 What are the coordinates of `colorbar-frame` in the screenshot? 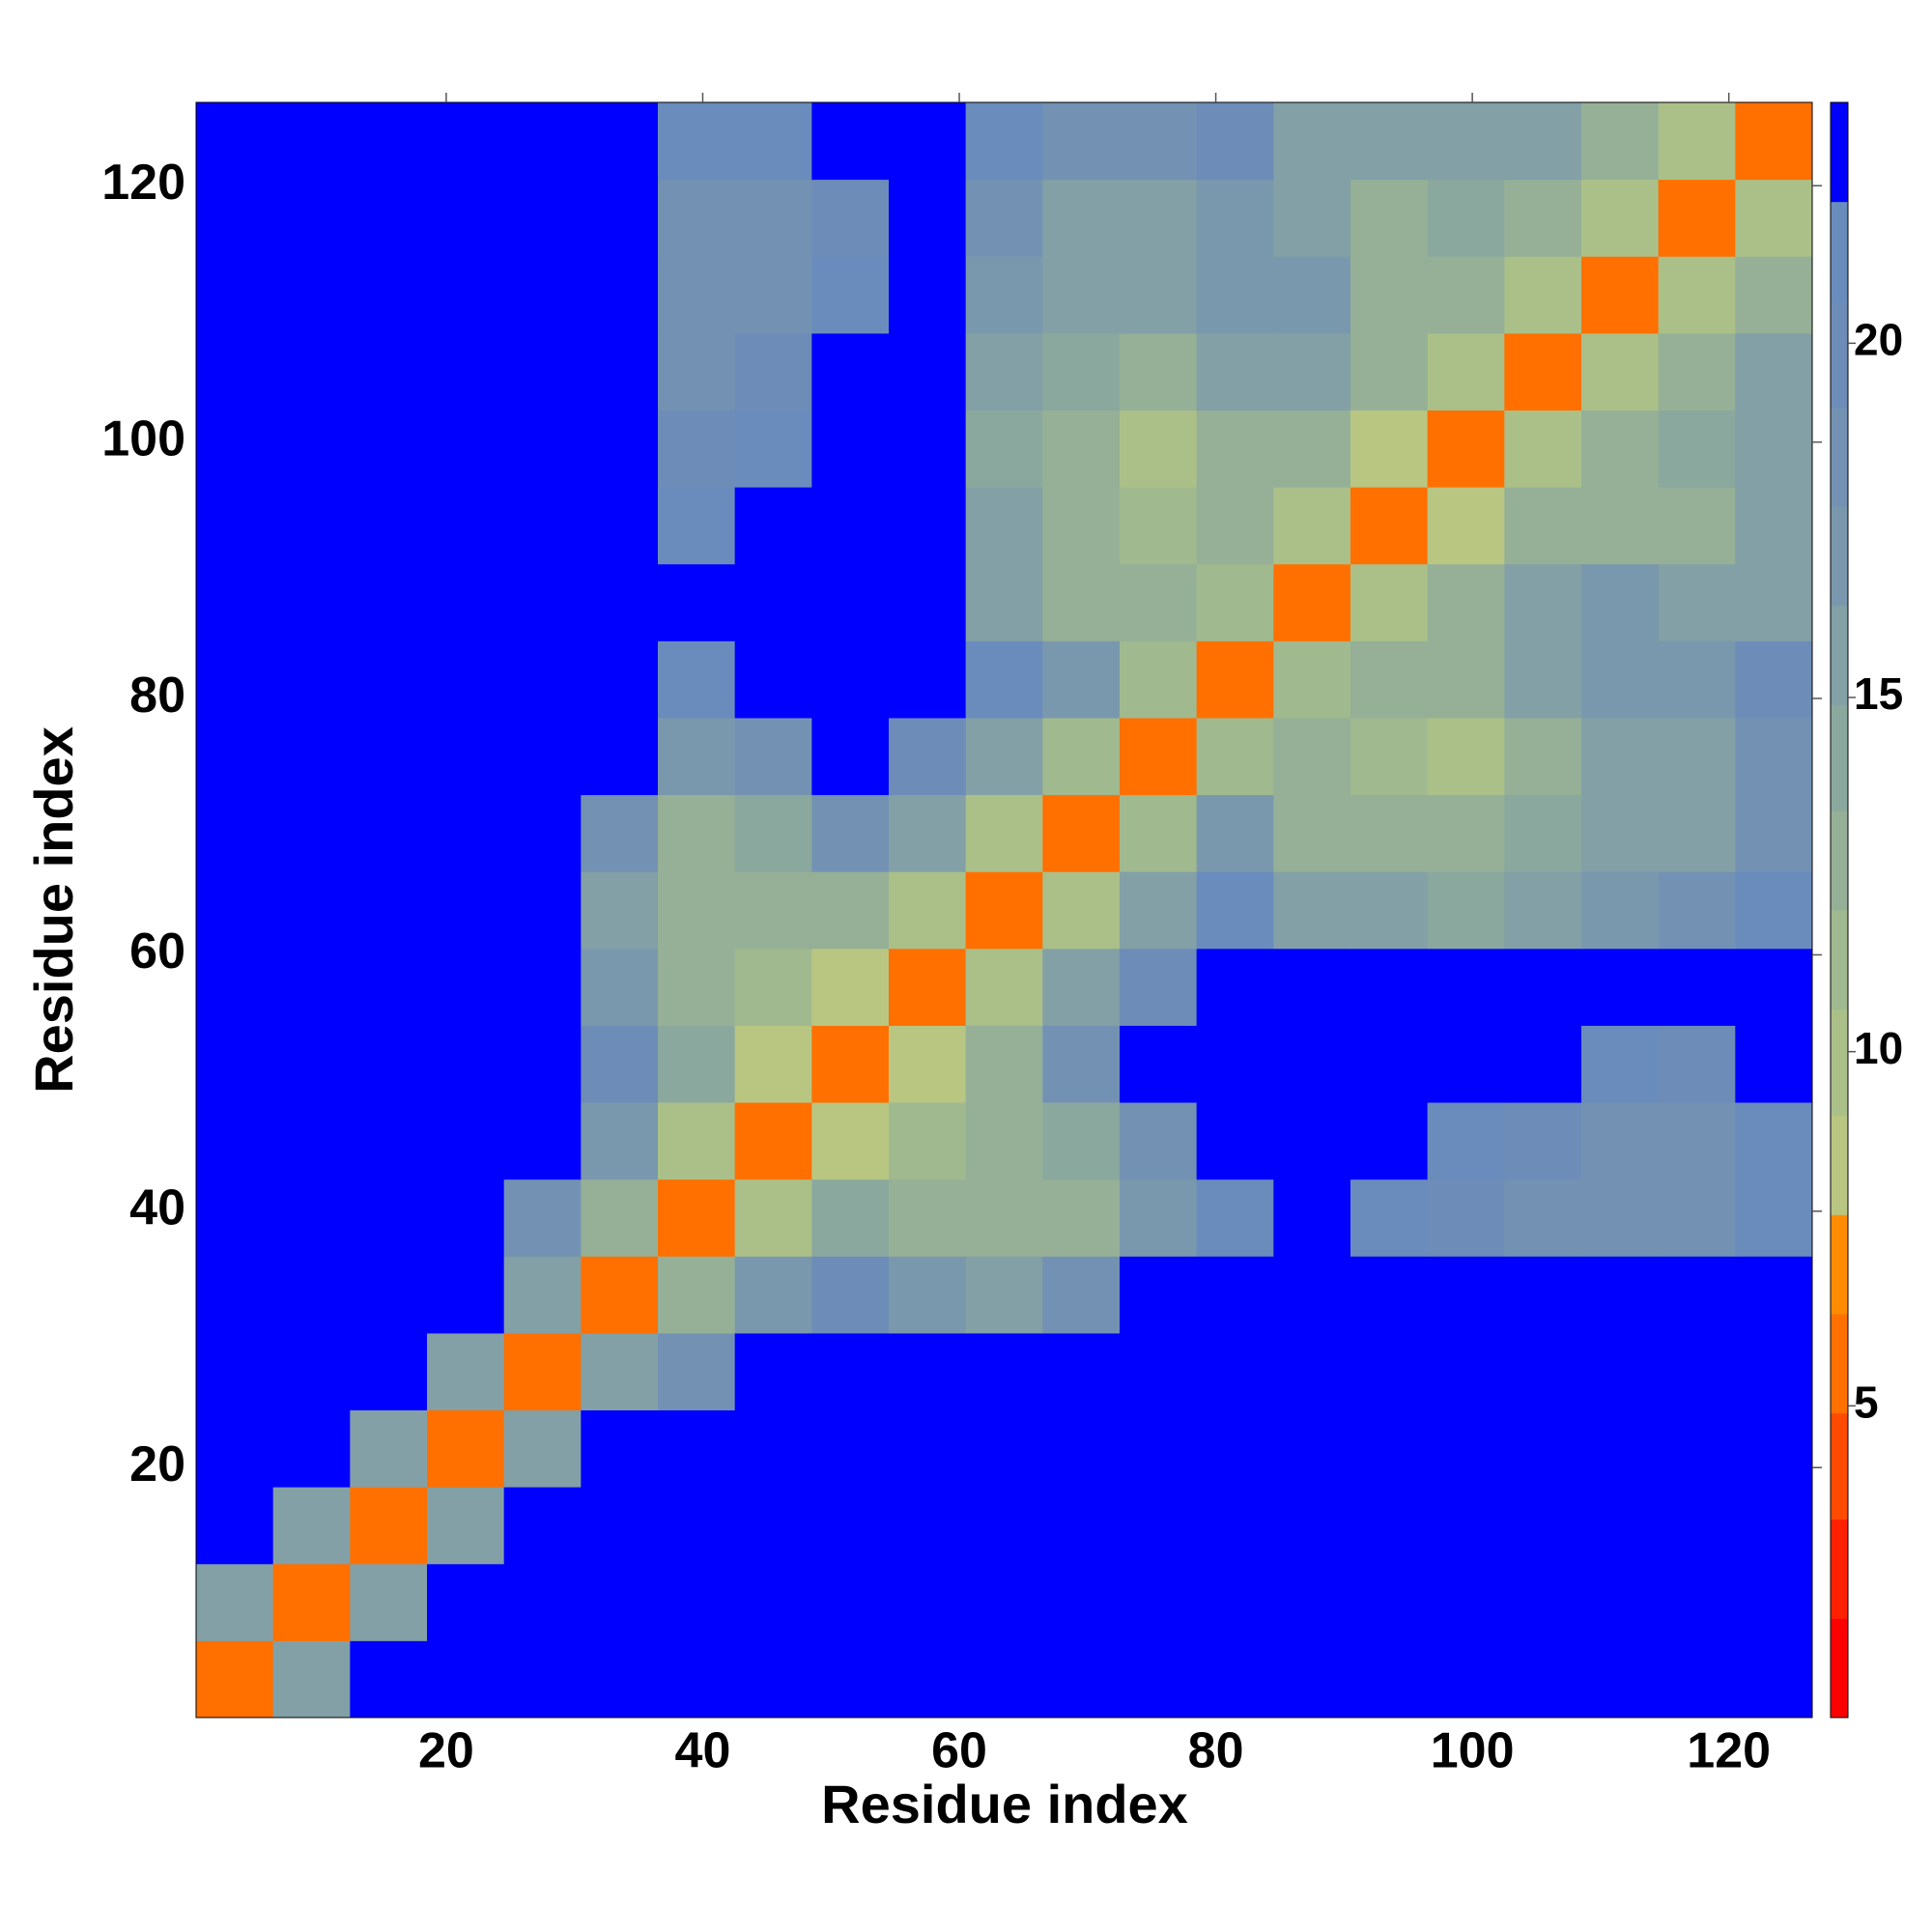 It's located at (1839, 910).